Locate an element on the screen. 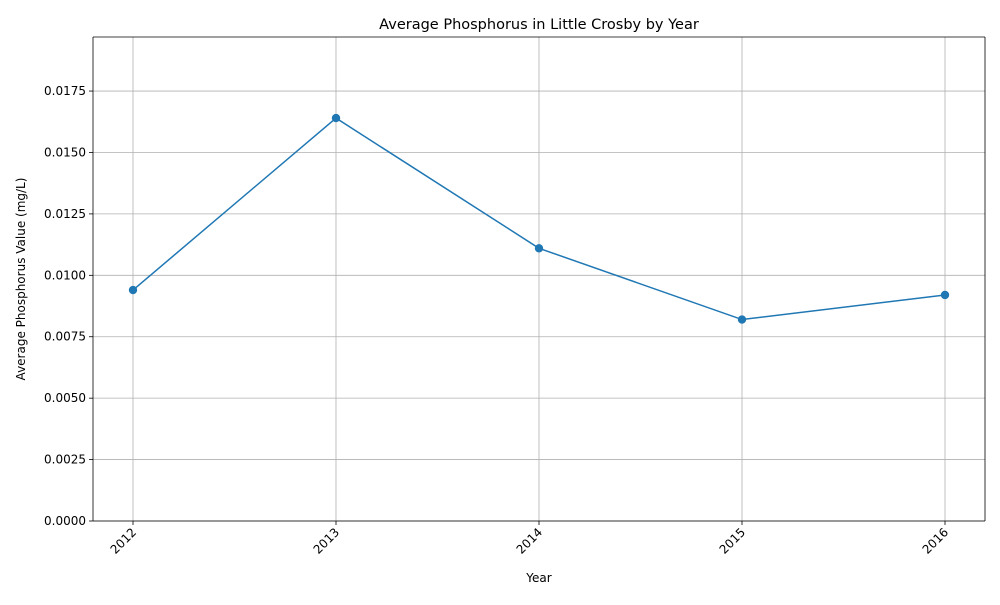 Image resolution: width=1000 pixels, height=605 pixels. x-axis-label: Year is located at coordinates (538, 578).